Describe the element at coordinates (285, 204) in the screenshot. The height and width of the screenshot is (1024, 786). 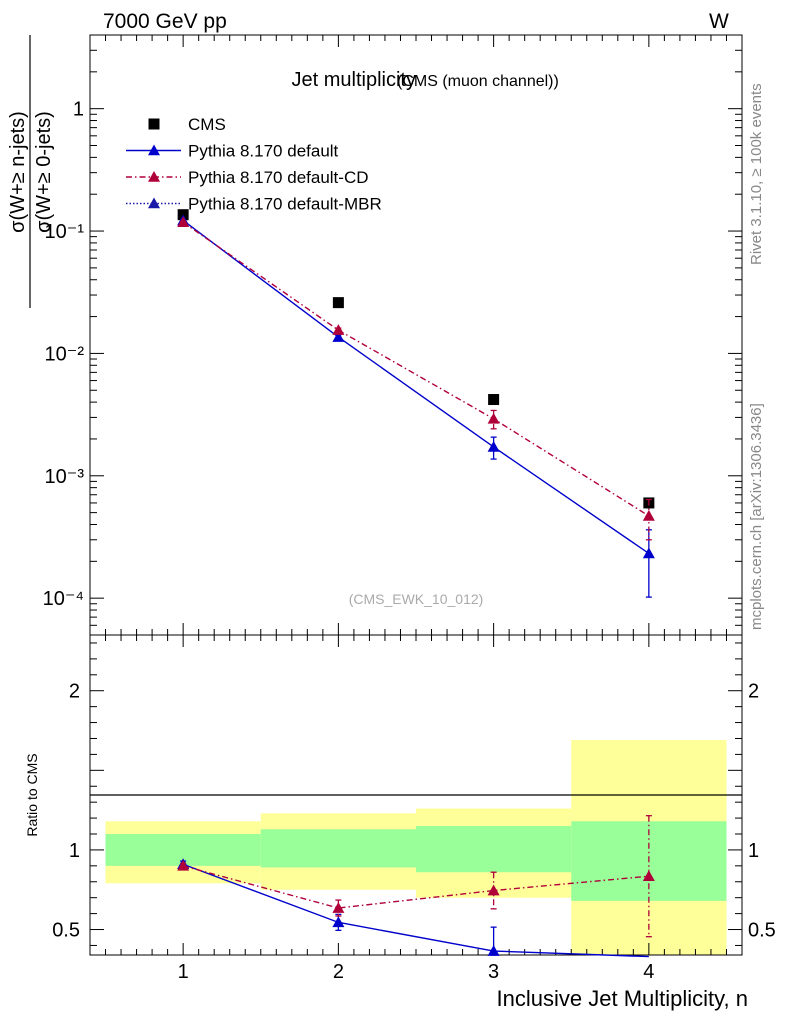
I see `legend-label-pythia-8-170-default-mbr: Pythia 8.170 default-MBR` at that location.